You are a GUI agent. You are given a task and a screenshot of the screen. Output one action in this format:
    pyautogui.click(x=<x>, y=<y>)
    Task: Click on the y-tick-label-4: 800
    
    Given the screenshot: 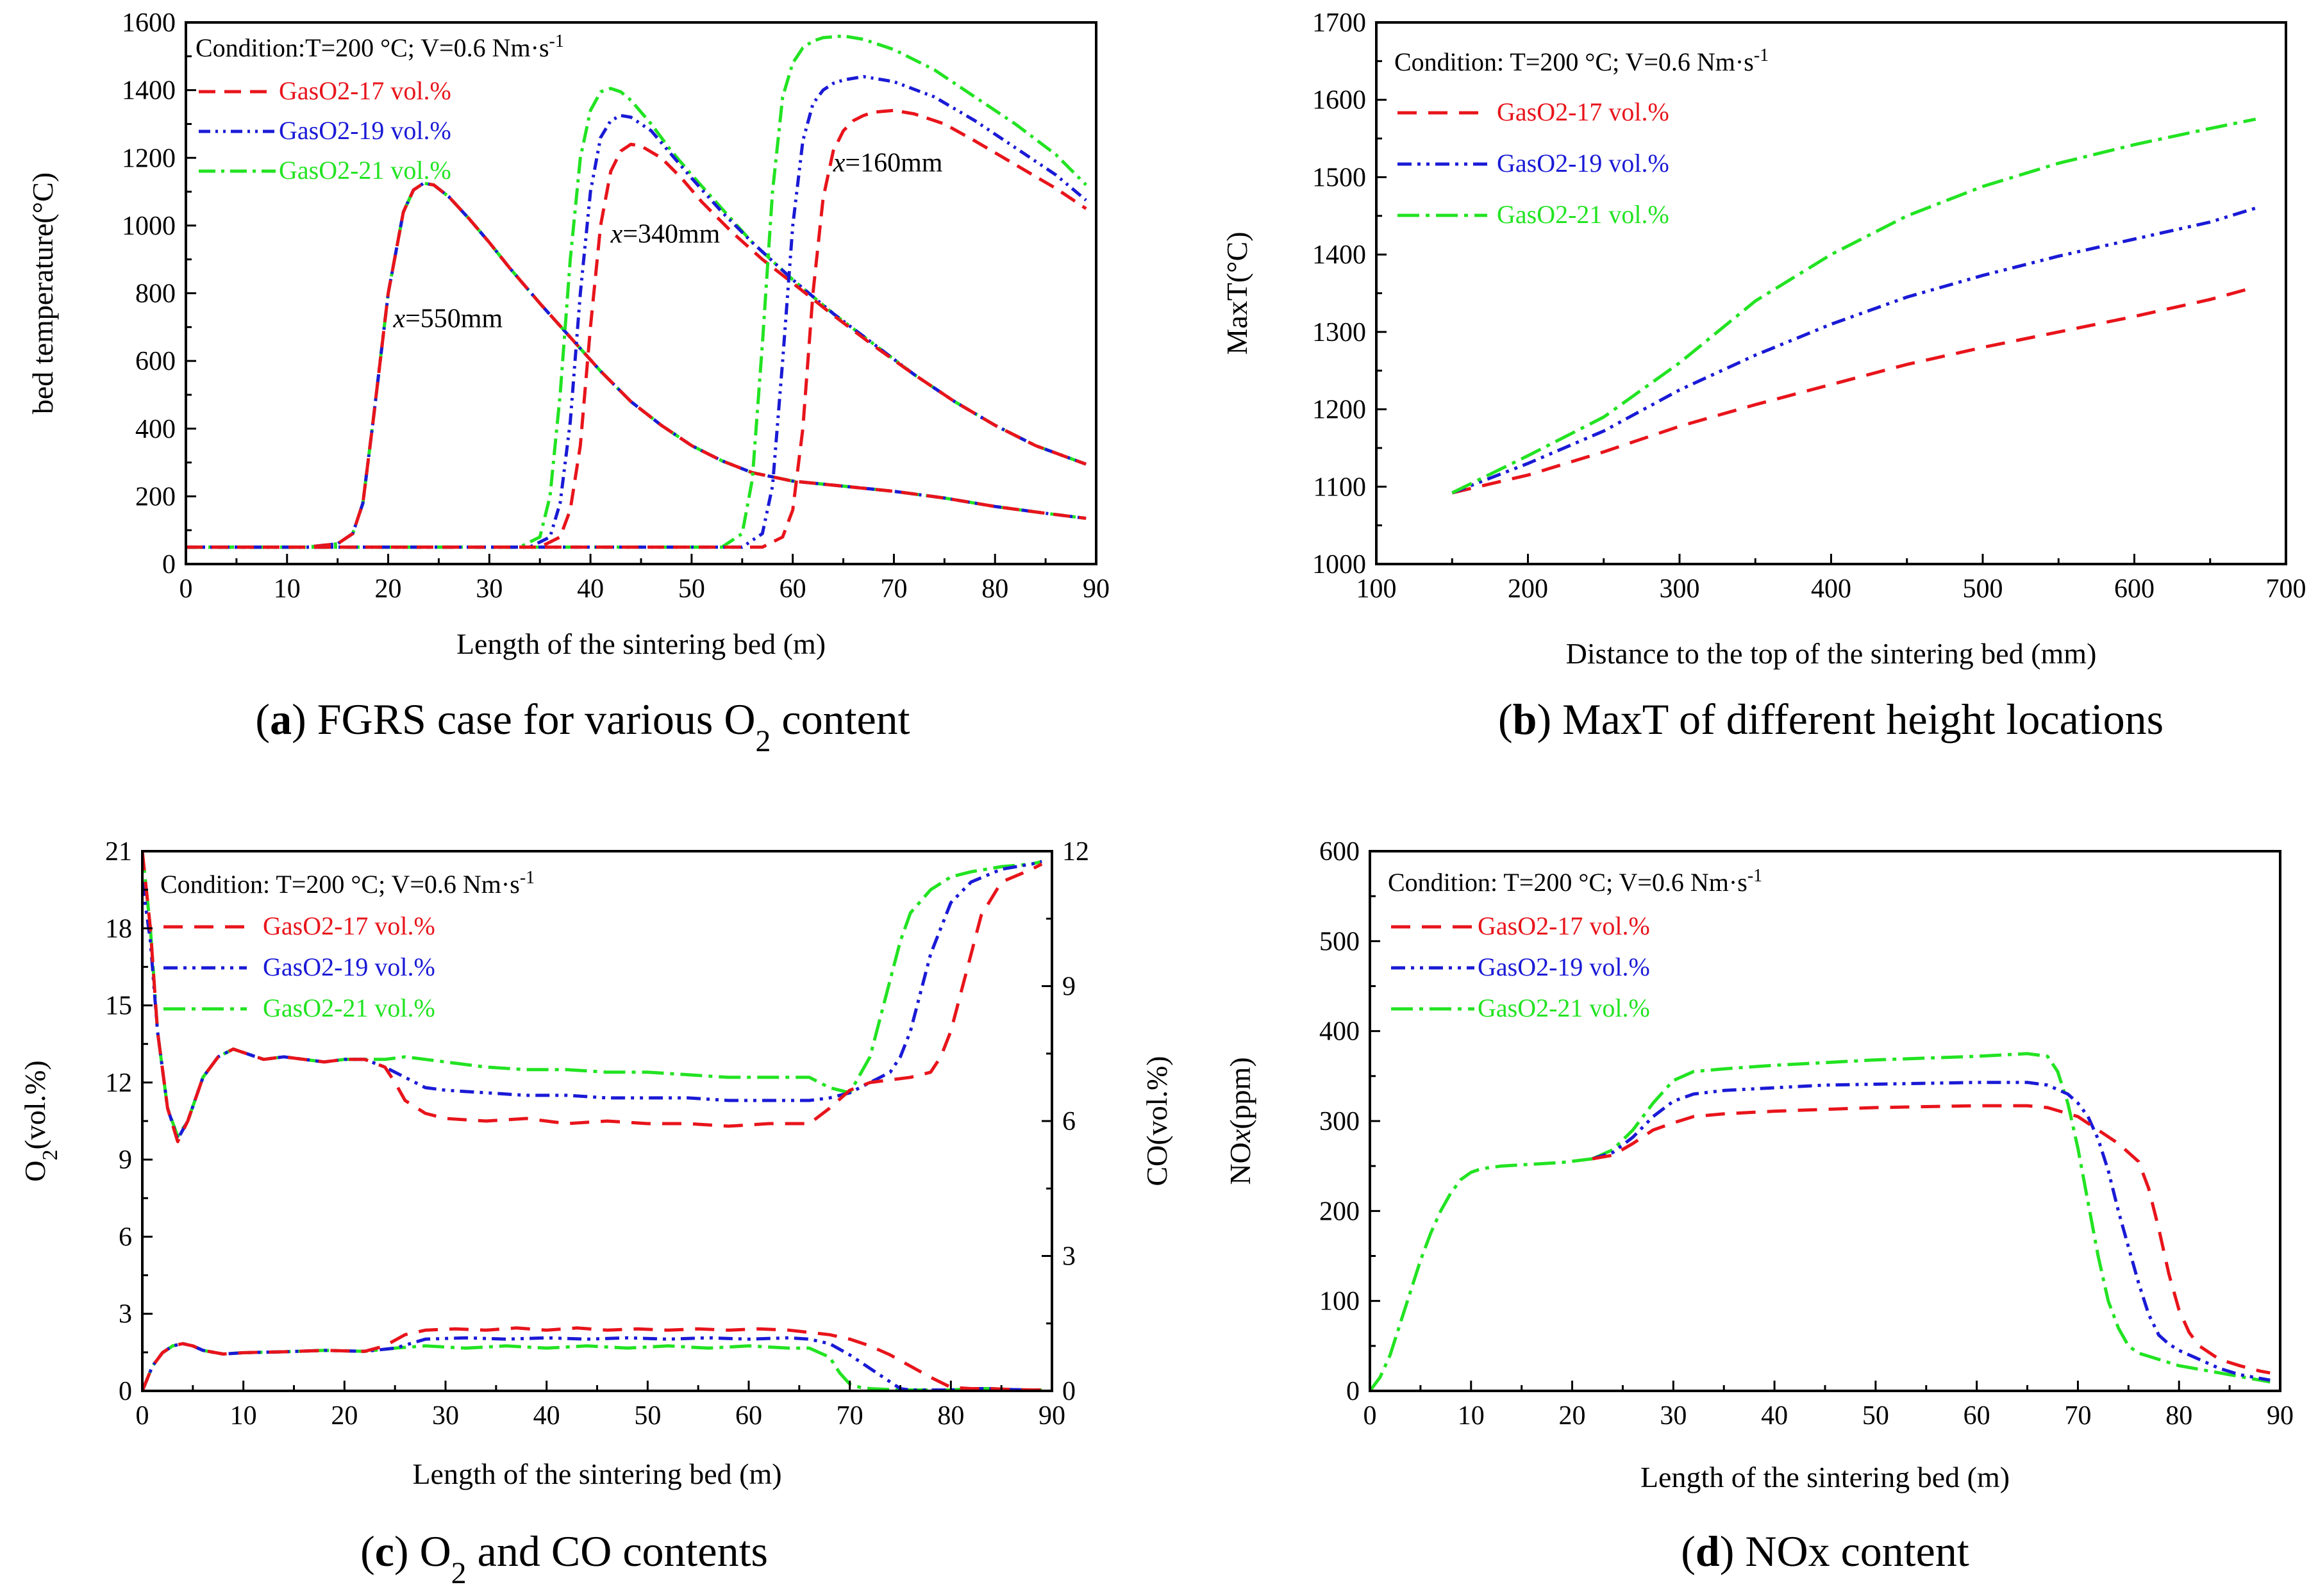 What is the action you would take?
    pyautogui.click(x=155, y=294)
    